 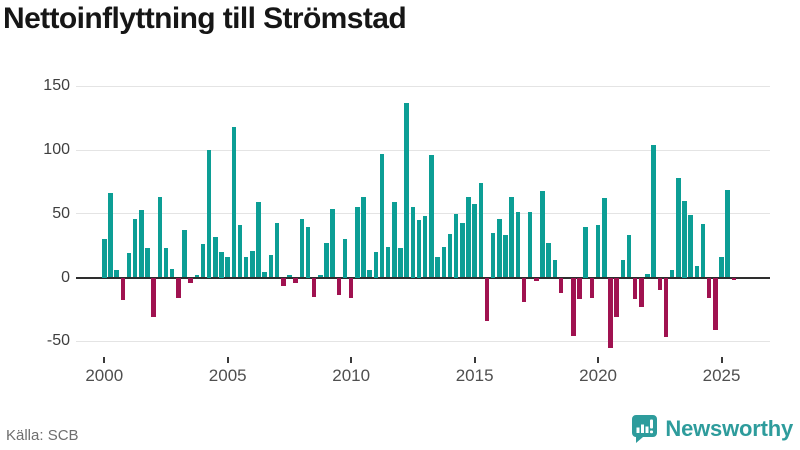 What do you see at coordinates (487, 299) in the screenshot?
I see `bar-2015-q3` at bounding box center [487, 299].